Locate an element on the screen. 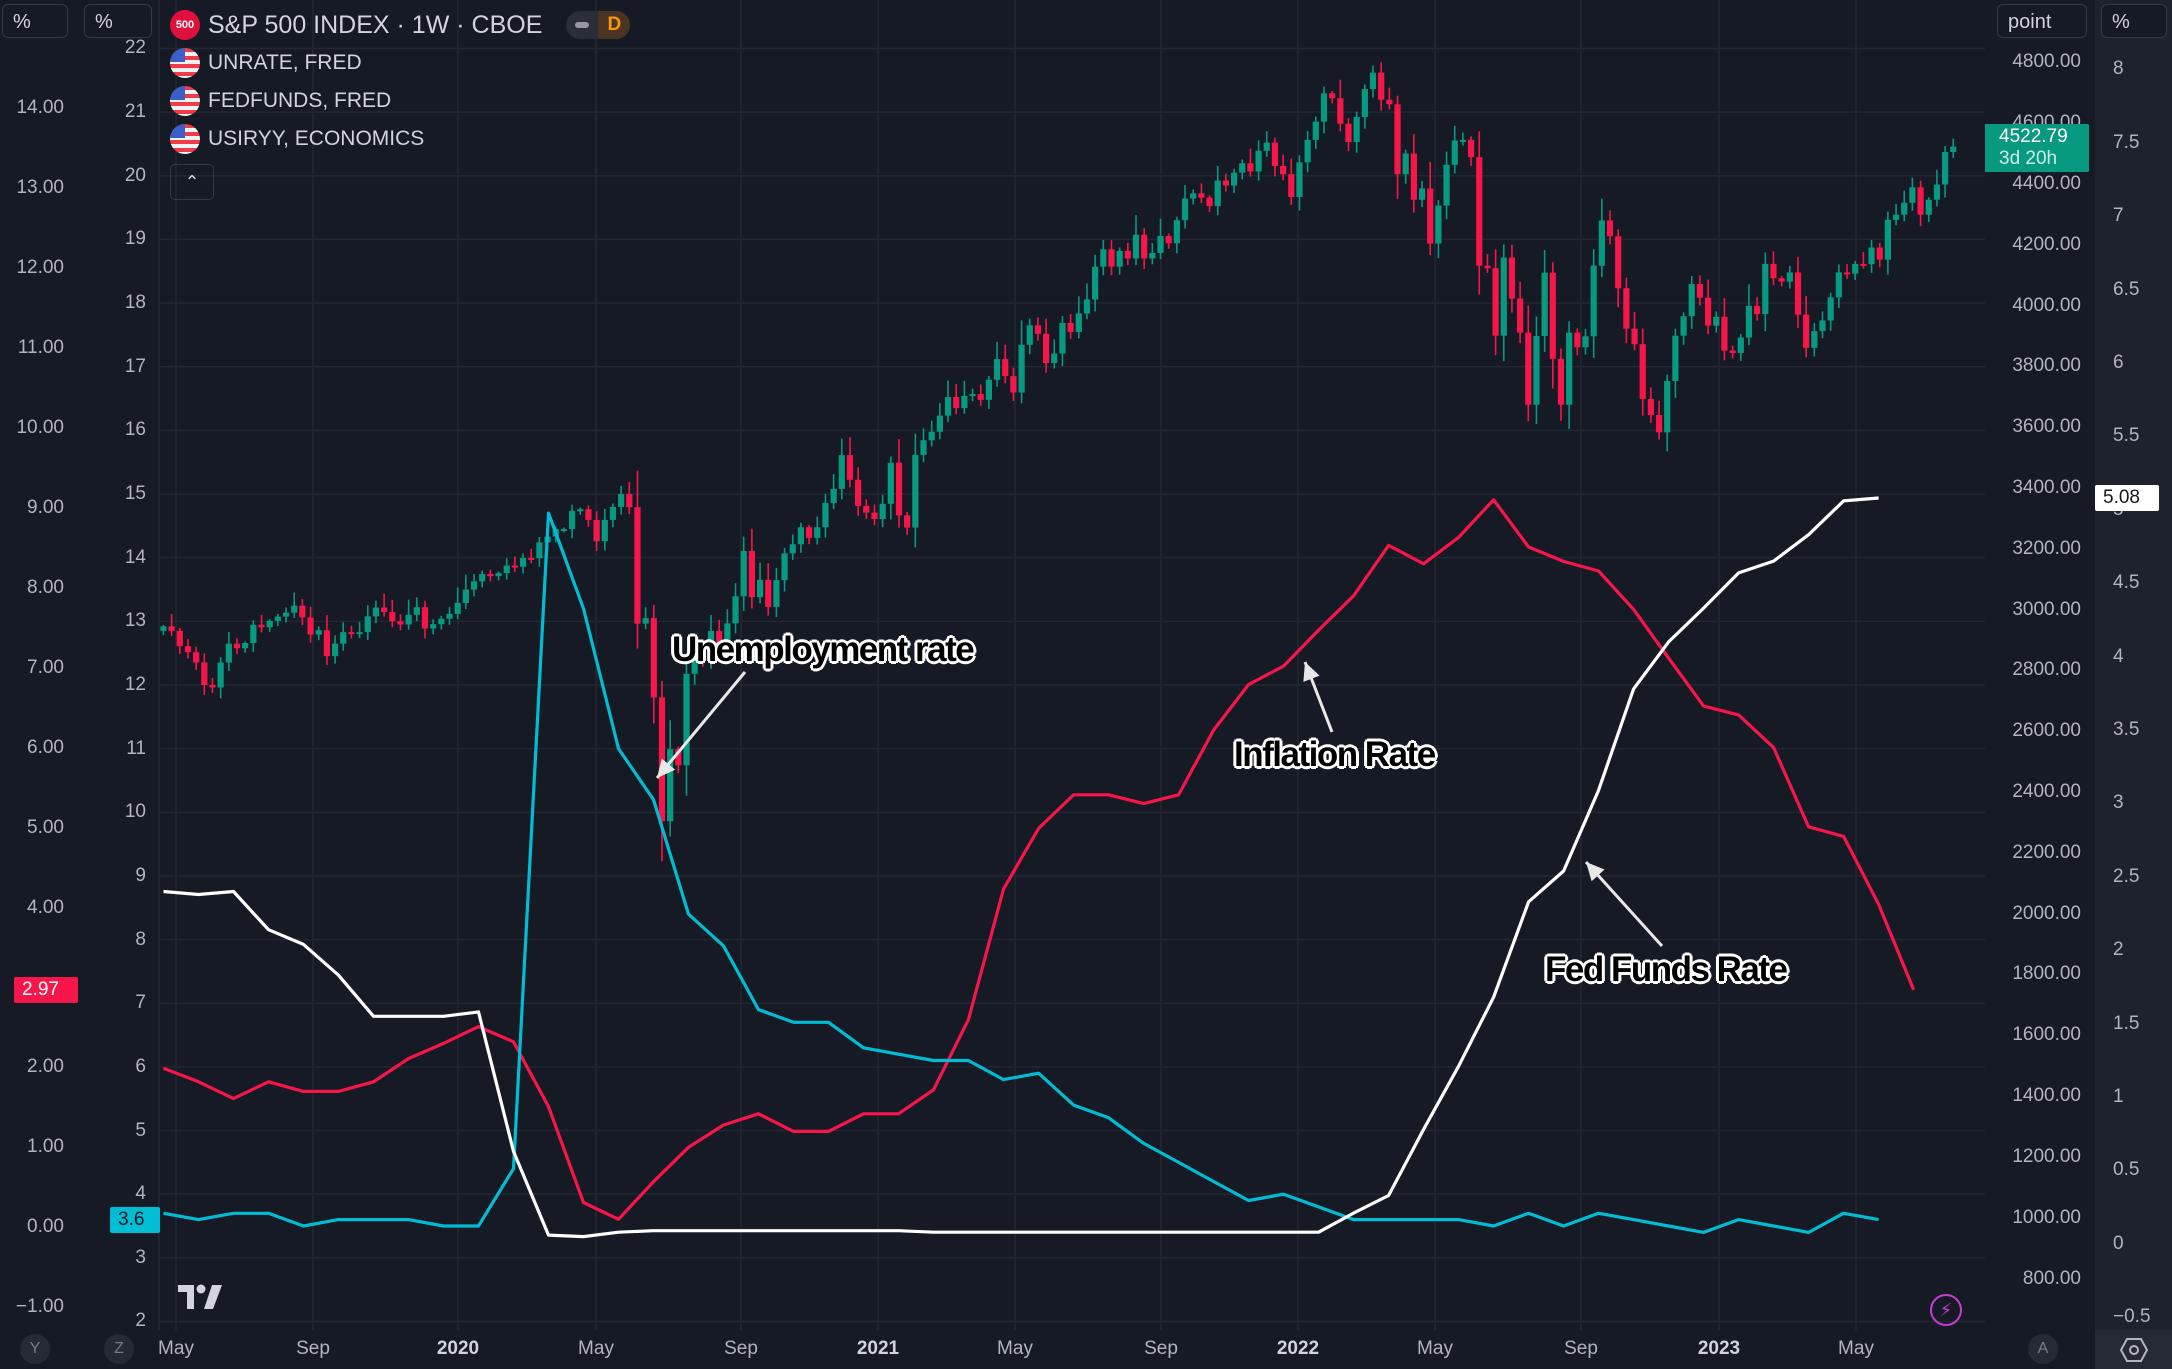 This screenshot has width=2172, height=1369. bolt-button: ⚡ is located at coordinates (1946, 1310).